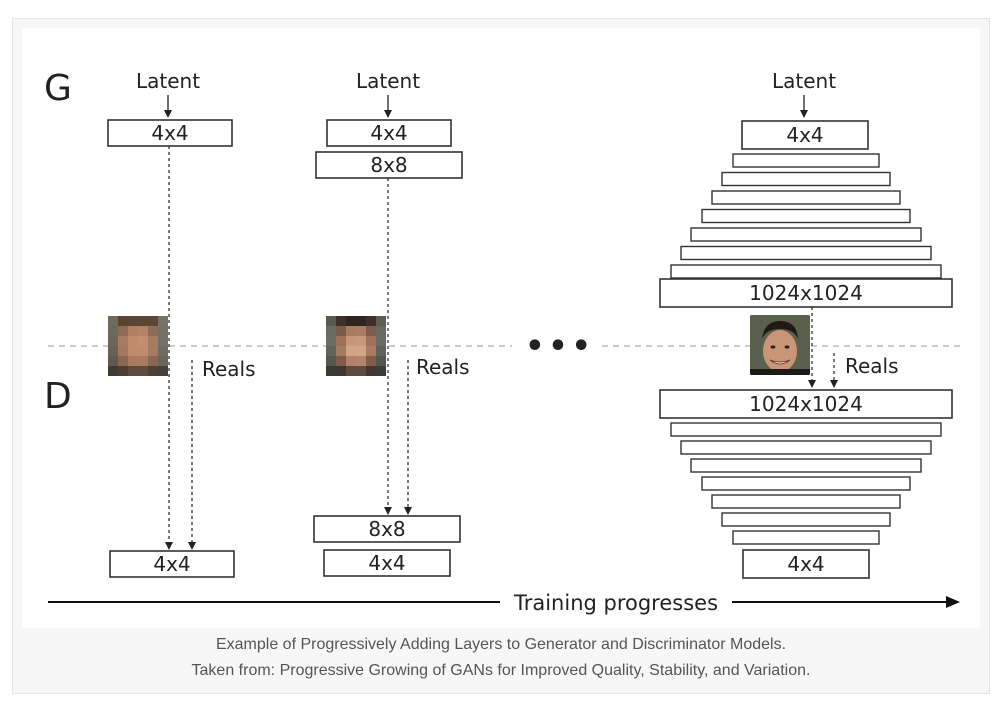 This screenshot has width=1001, height=715. Describe the element at coordinates (804, 81) in the screenshot. I see `stage3-latent-label: Latent` at that location.